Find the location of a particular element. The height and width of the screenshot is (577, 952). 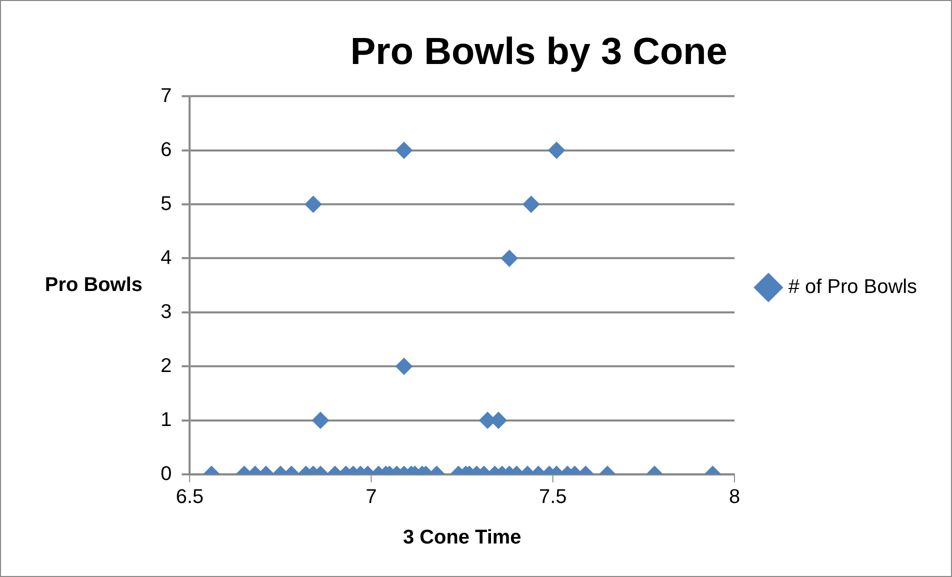

x-tick-label: 7 is located at coordinates (371, 497).